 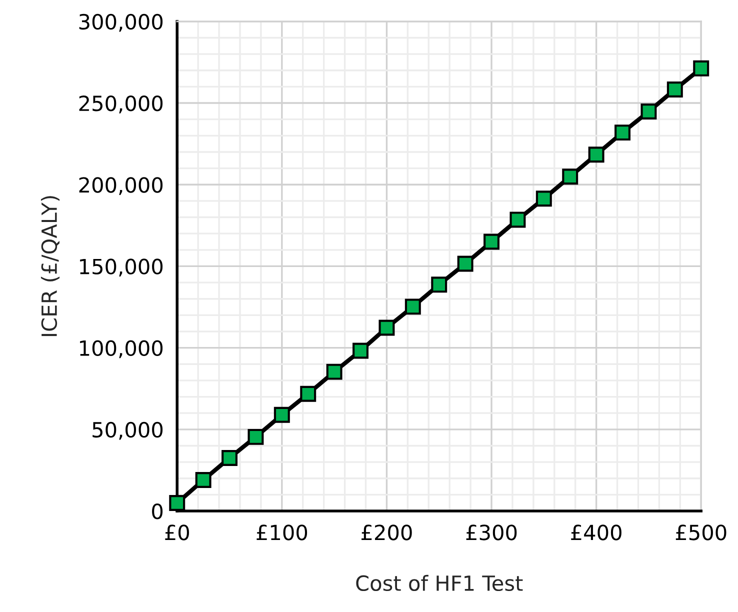 What do you see at coordinates (596, 532) in the screenshot?
I see `x-tick-label: £400` at bounding box center [596, 532].